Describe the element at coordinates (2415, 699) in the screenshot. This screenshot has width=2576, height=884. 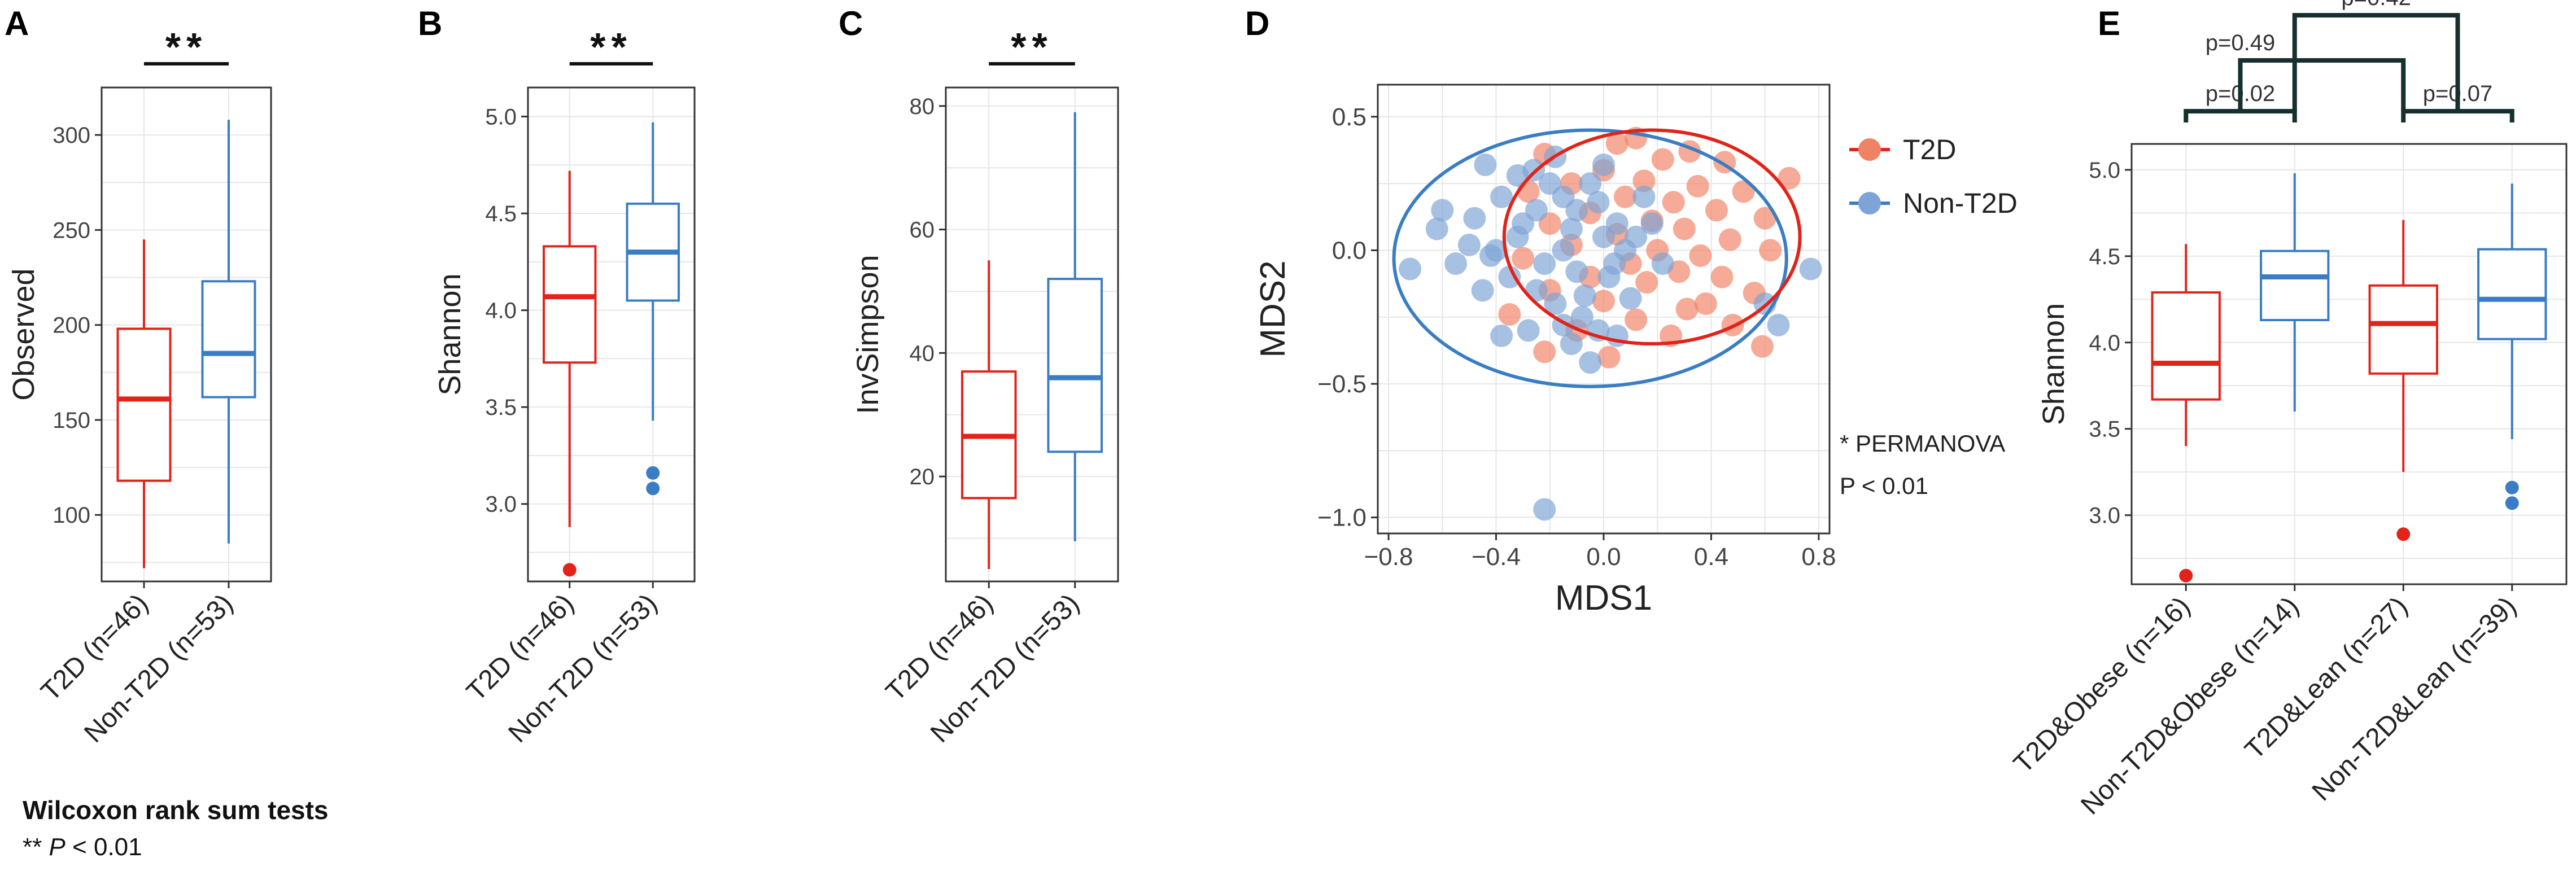
I see `panel-e-x-tick-label: Non-T2D&Lean (n=39)` at that location.